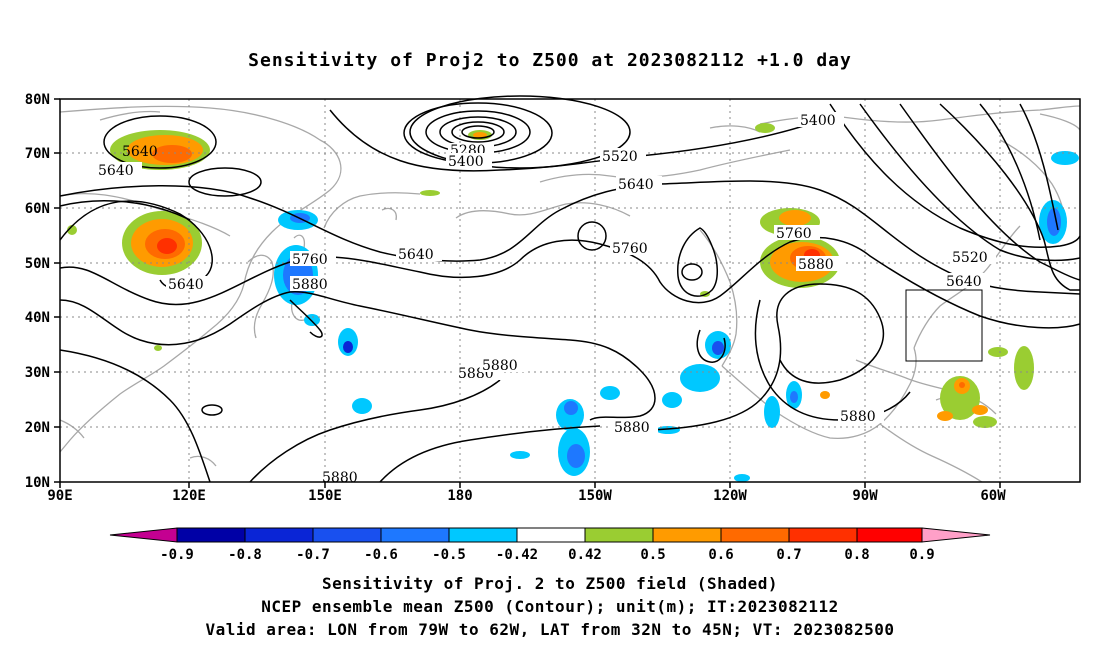 This screenshot has height=650, width=1100. I want to click on lat-label: 10N, so click(37, 483).